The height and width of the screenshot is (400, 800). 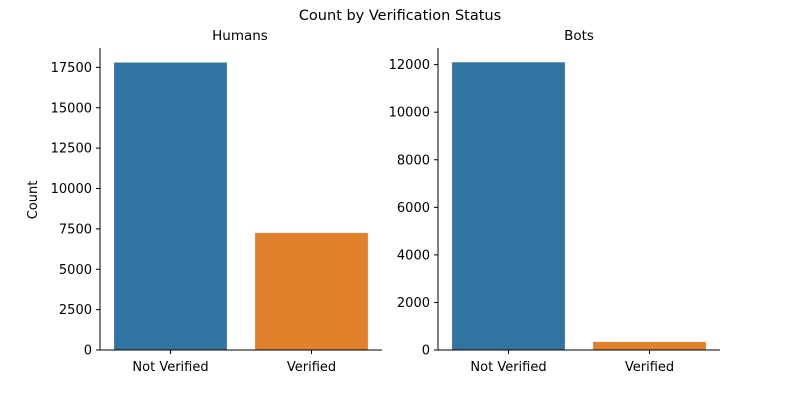 I want to click on y-tick-label: 15000, so click(x=71, y=108).